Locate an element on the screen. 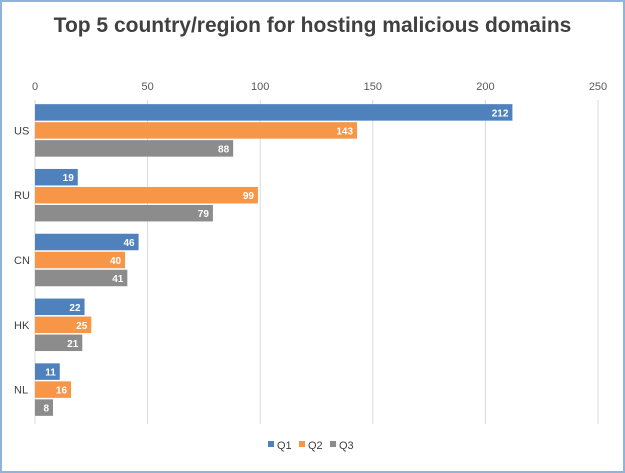  category-label: HK is located at coordinates (22, 326).